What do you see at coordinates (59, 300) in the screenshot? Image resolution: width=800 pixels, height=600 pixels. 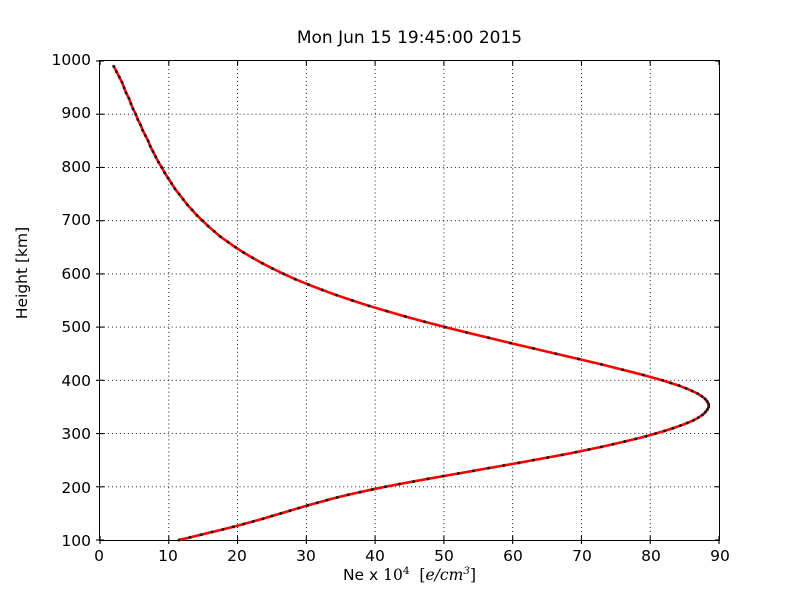 I see `y-axis-tick-labels: 100 200 300 400 500 600 700 800 900 1000` at bounding box center [59, 300].